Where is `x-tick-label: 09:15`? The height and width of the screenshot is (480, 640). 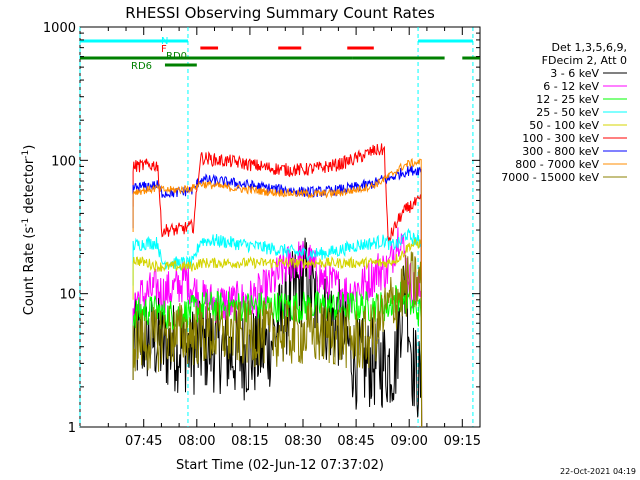 x-tick-label: 09:15 is located at coordinates (462, 441).